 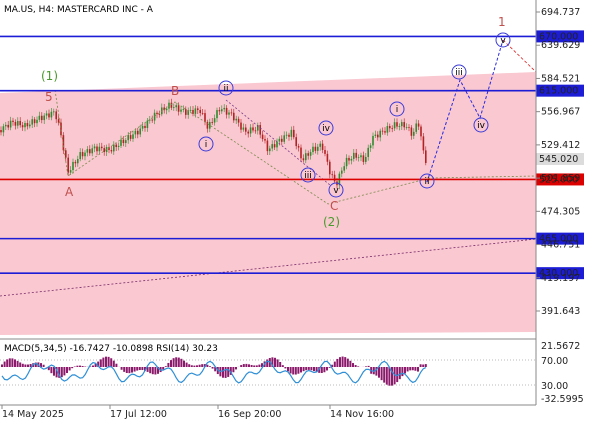 I want to click on indicator-axis-label-3: 30.00, so click(x=554, y=386).